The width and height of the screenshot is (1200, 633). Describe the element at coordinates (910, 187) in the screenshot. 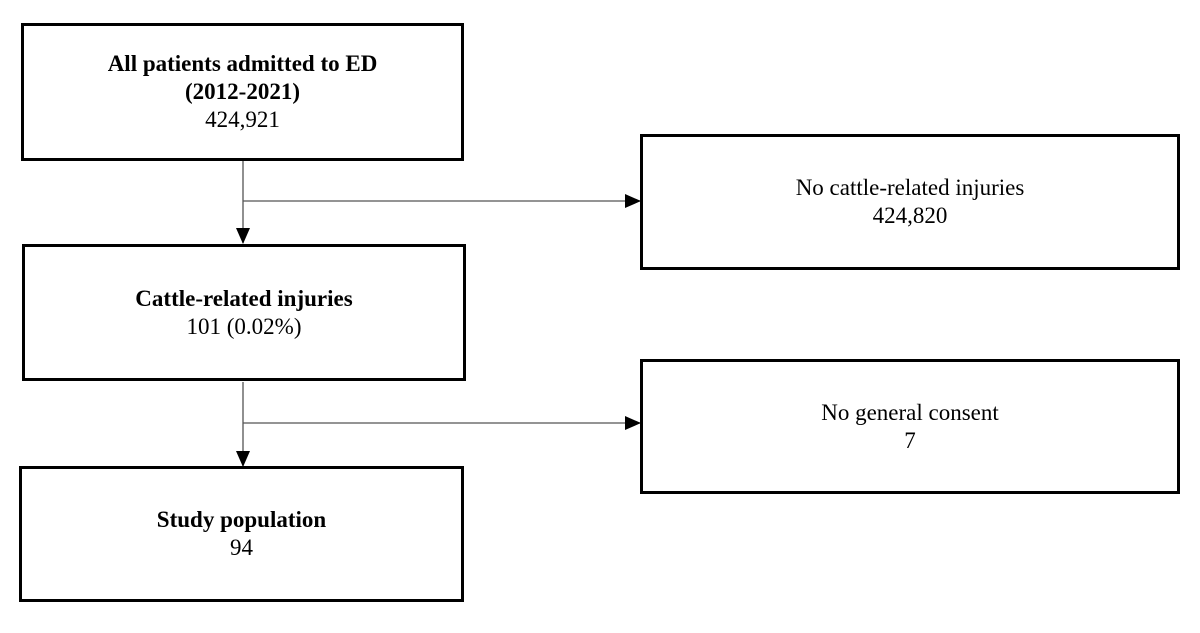

I see `no-cattle-title: No cattle-related injuries` at that location.